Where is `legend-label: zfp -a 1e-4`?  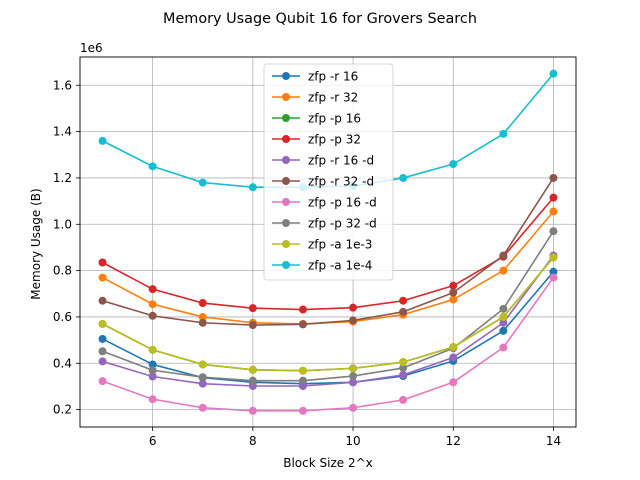
legend-label: zfp -a 1e-4 is located at coordinates (340, 266).